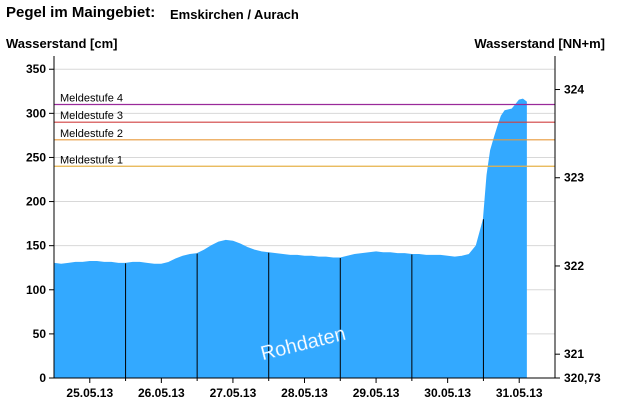 This screenshot has width=617, height=417. Describe the element at coordinates (62, 43) in the screenshot. I see `y-axis-label-cm: Wasserstand [cm]` at that location.